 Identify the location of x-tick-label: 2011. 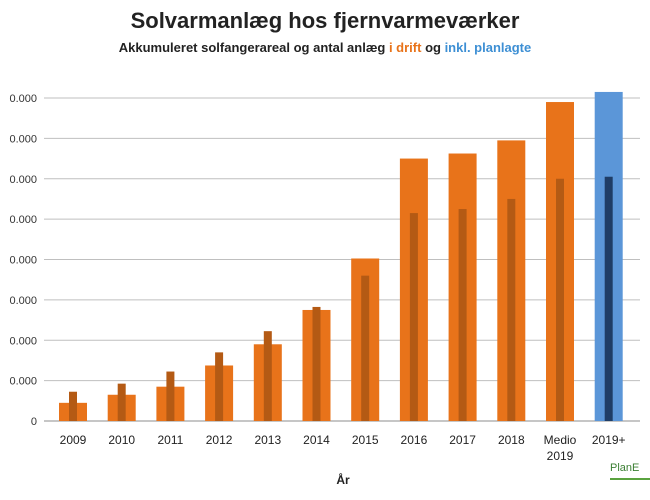
(170, 440).